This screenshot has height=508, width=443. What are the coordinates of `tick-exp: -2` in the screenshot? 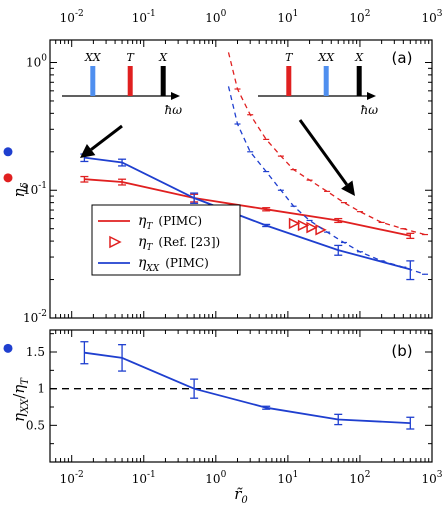 It's located at (79, 14).